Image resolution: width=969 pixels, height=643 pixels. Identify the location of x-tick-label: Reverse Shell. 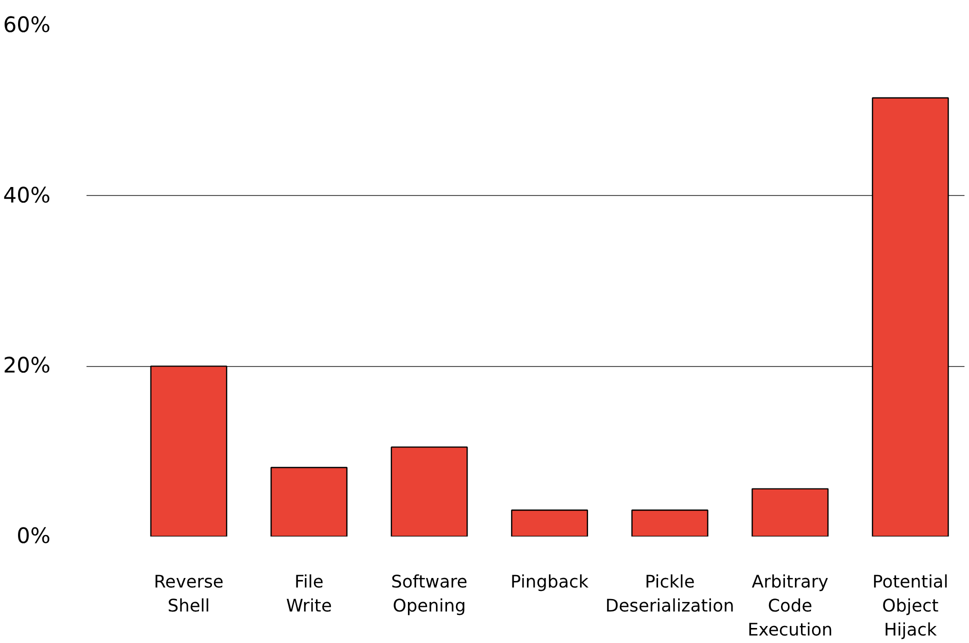
(189, 594).